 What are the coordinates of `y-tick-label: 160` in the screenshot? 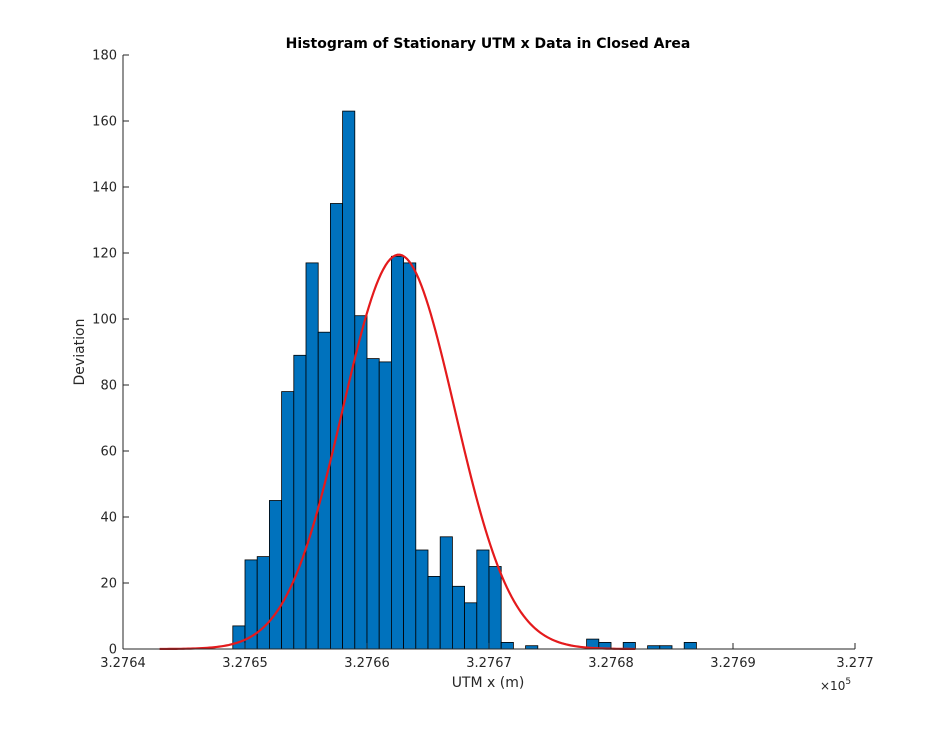 It's located at (104, 122).